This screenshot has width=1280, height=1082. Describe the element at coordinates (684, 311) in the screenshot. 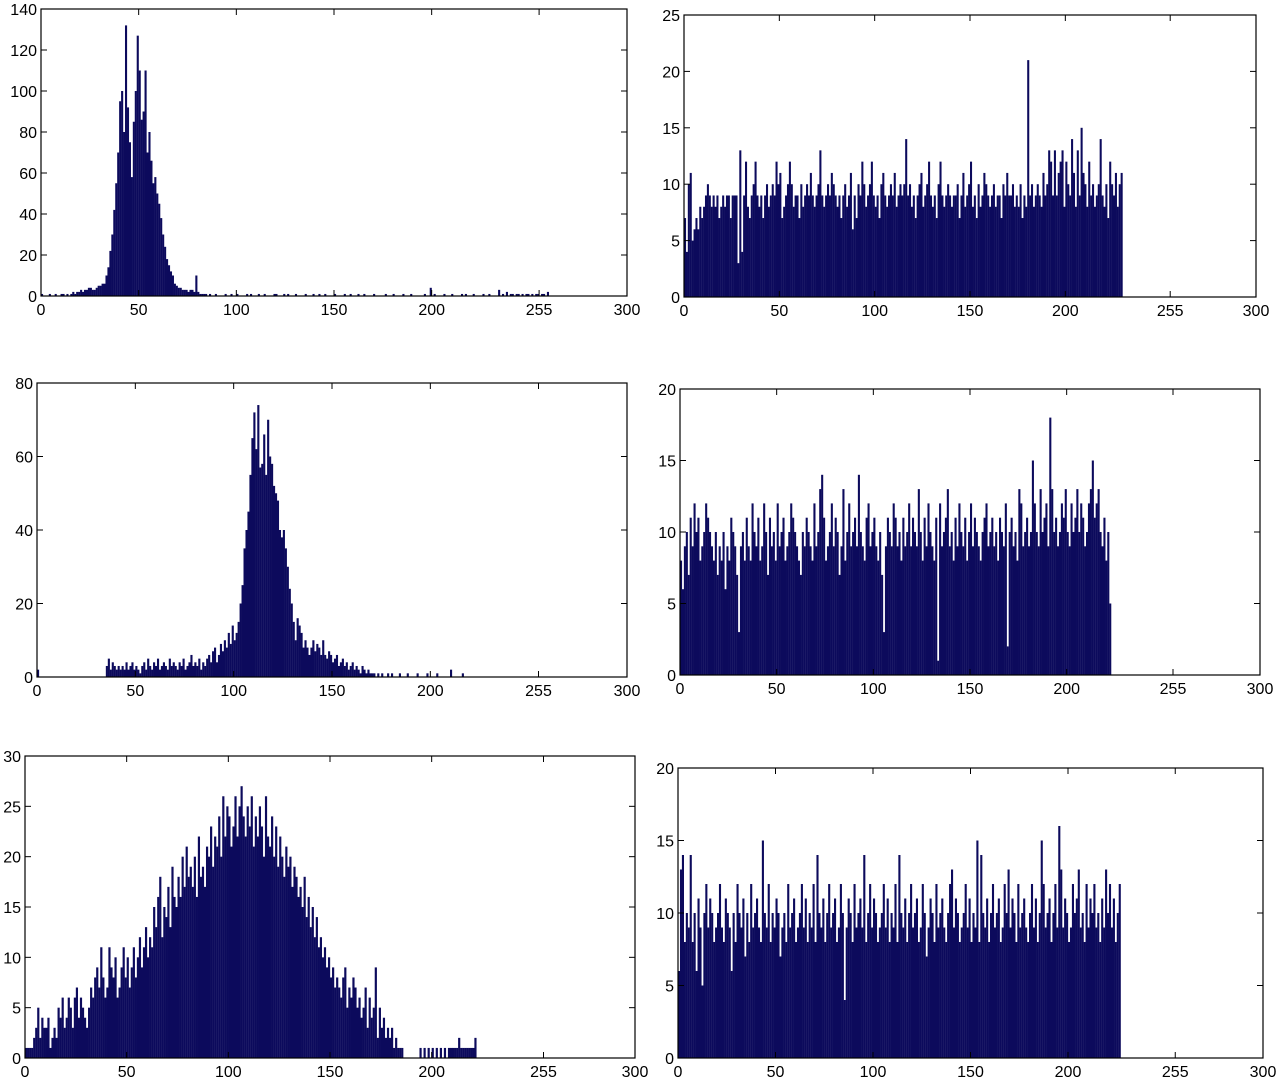

I see `x-tick-label: 0` at that location.